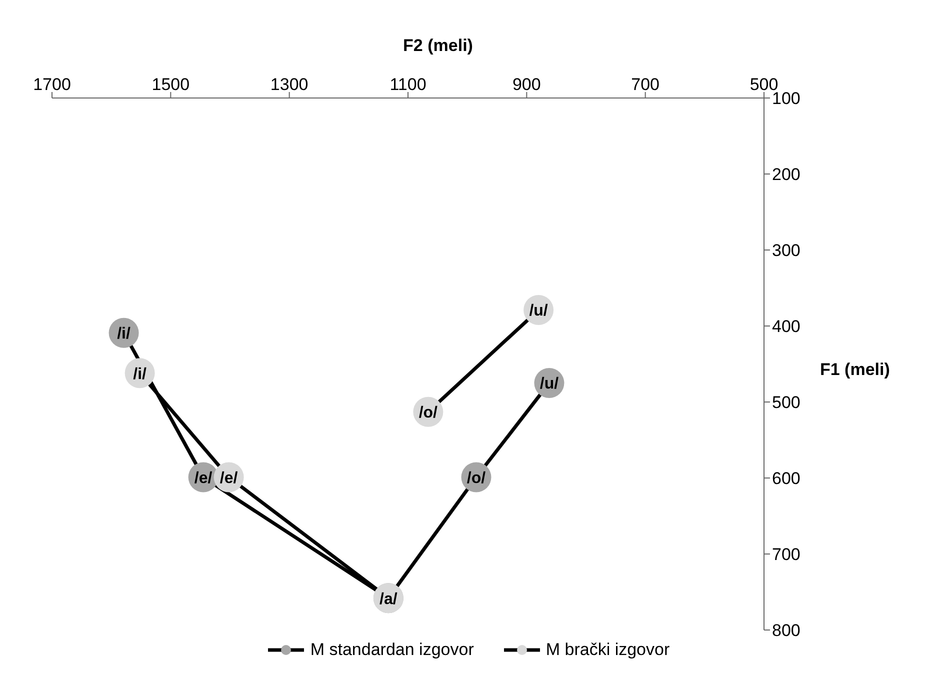  I want to click on y-tick-label: 200, so click(786, 174).